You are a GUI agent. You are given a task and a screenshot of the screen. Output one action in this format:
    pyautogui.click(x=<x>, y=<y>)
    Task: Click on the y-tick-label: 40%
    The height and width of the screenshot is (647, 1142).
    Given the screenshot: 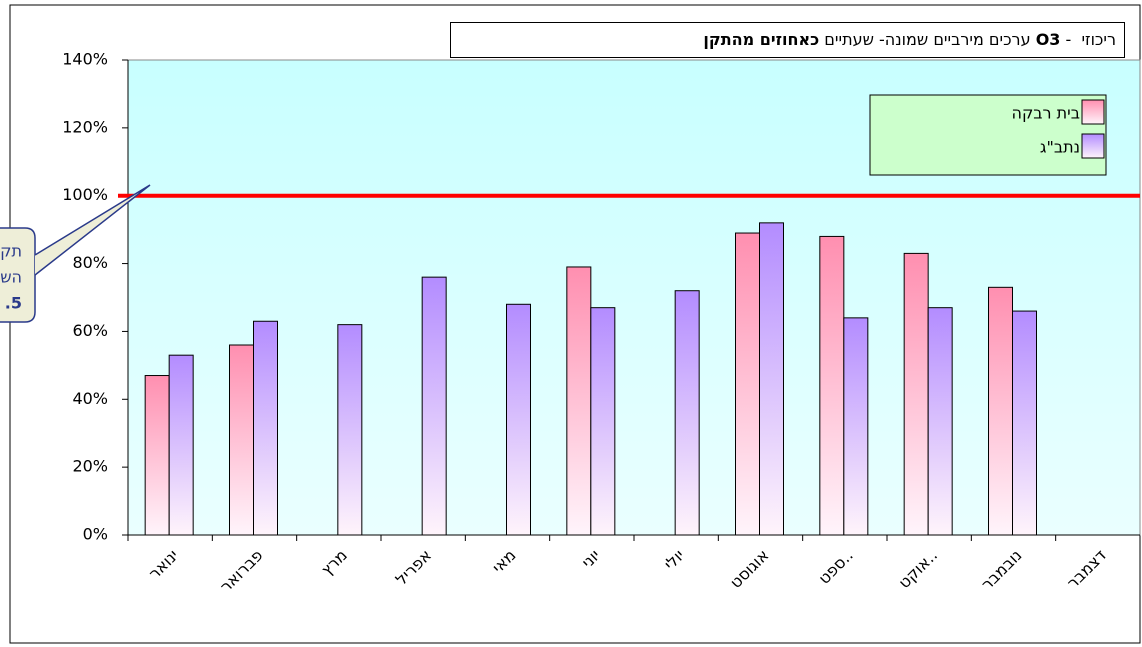 What is the action you would take?
    pyautogui.click(x=90, y=398)
    